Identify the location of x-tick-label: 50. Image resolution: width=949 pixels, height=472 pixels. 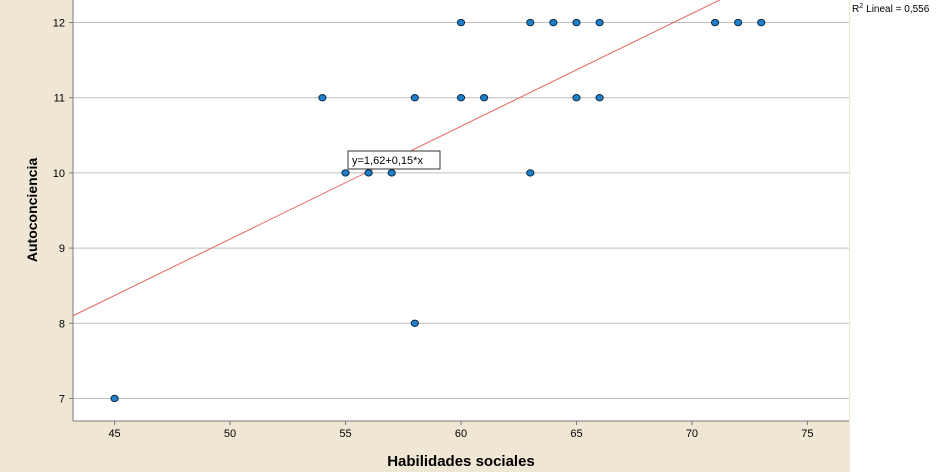
(230, 434).